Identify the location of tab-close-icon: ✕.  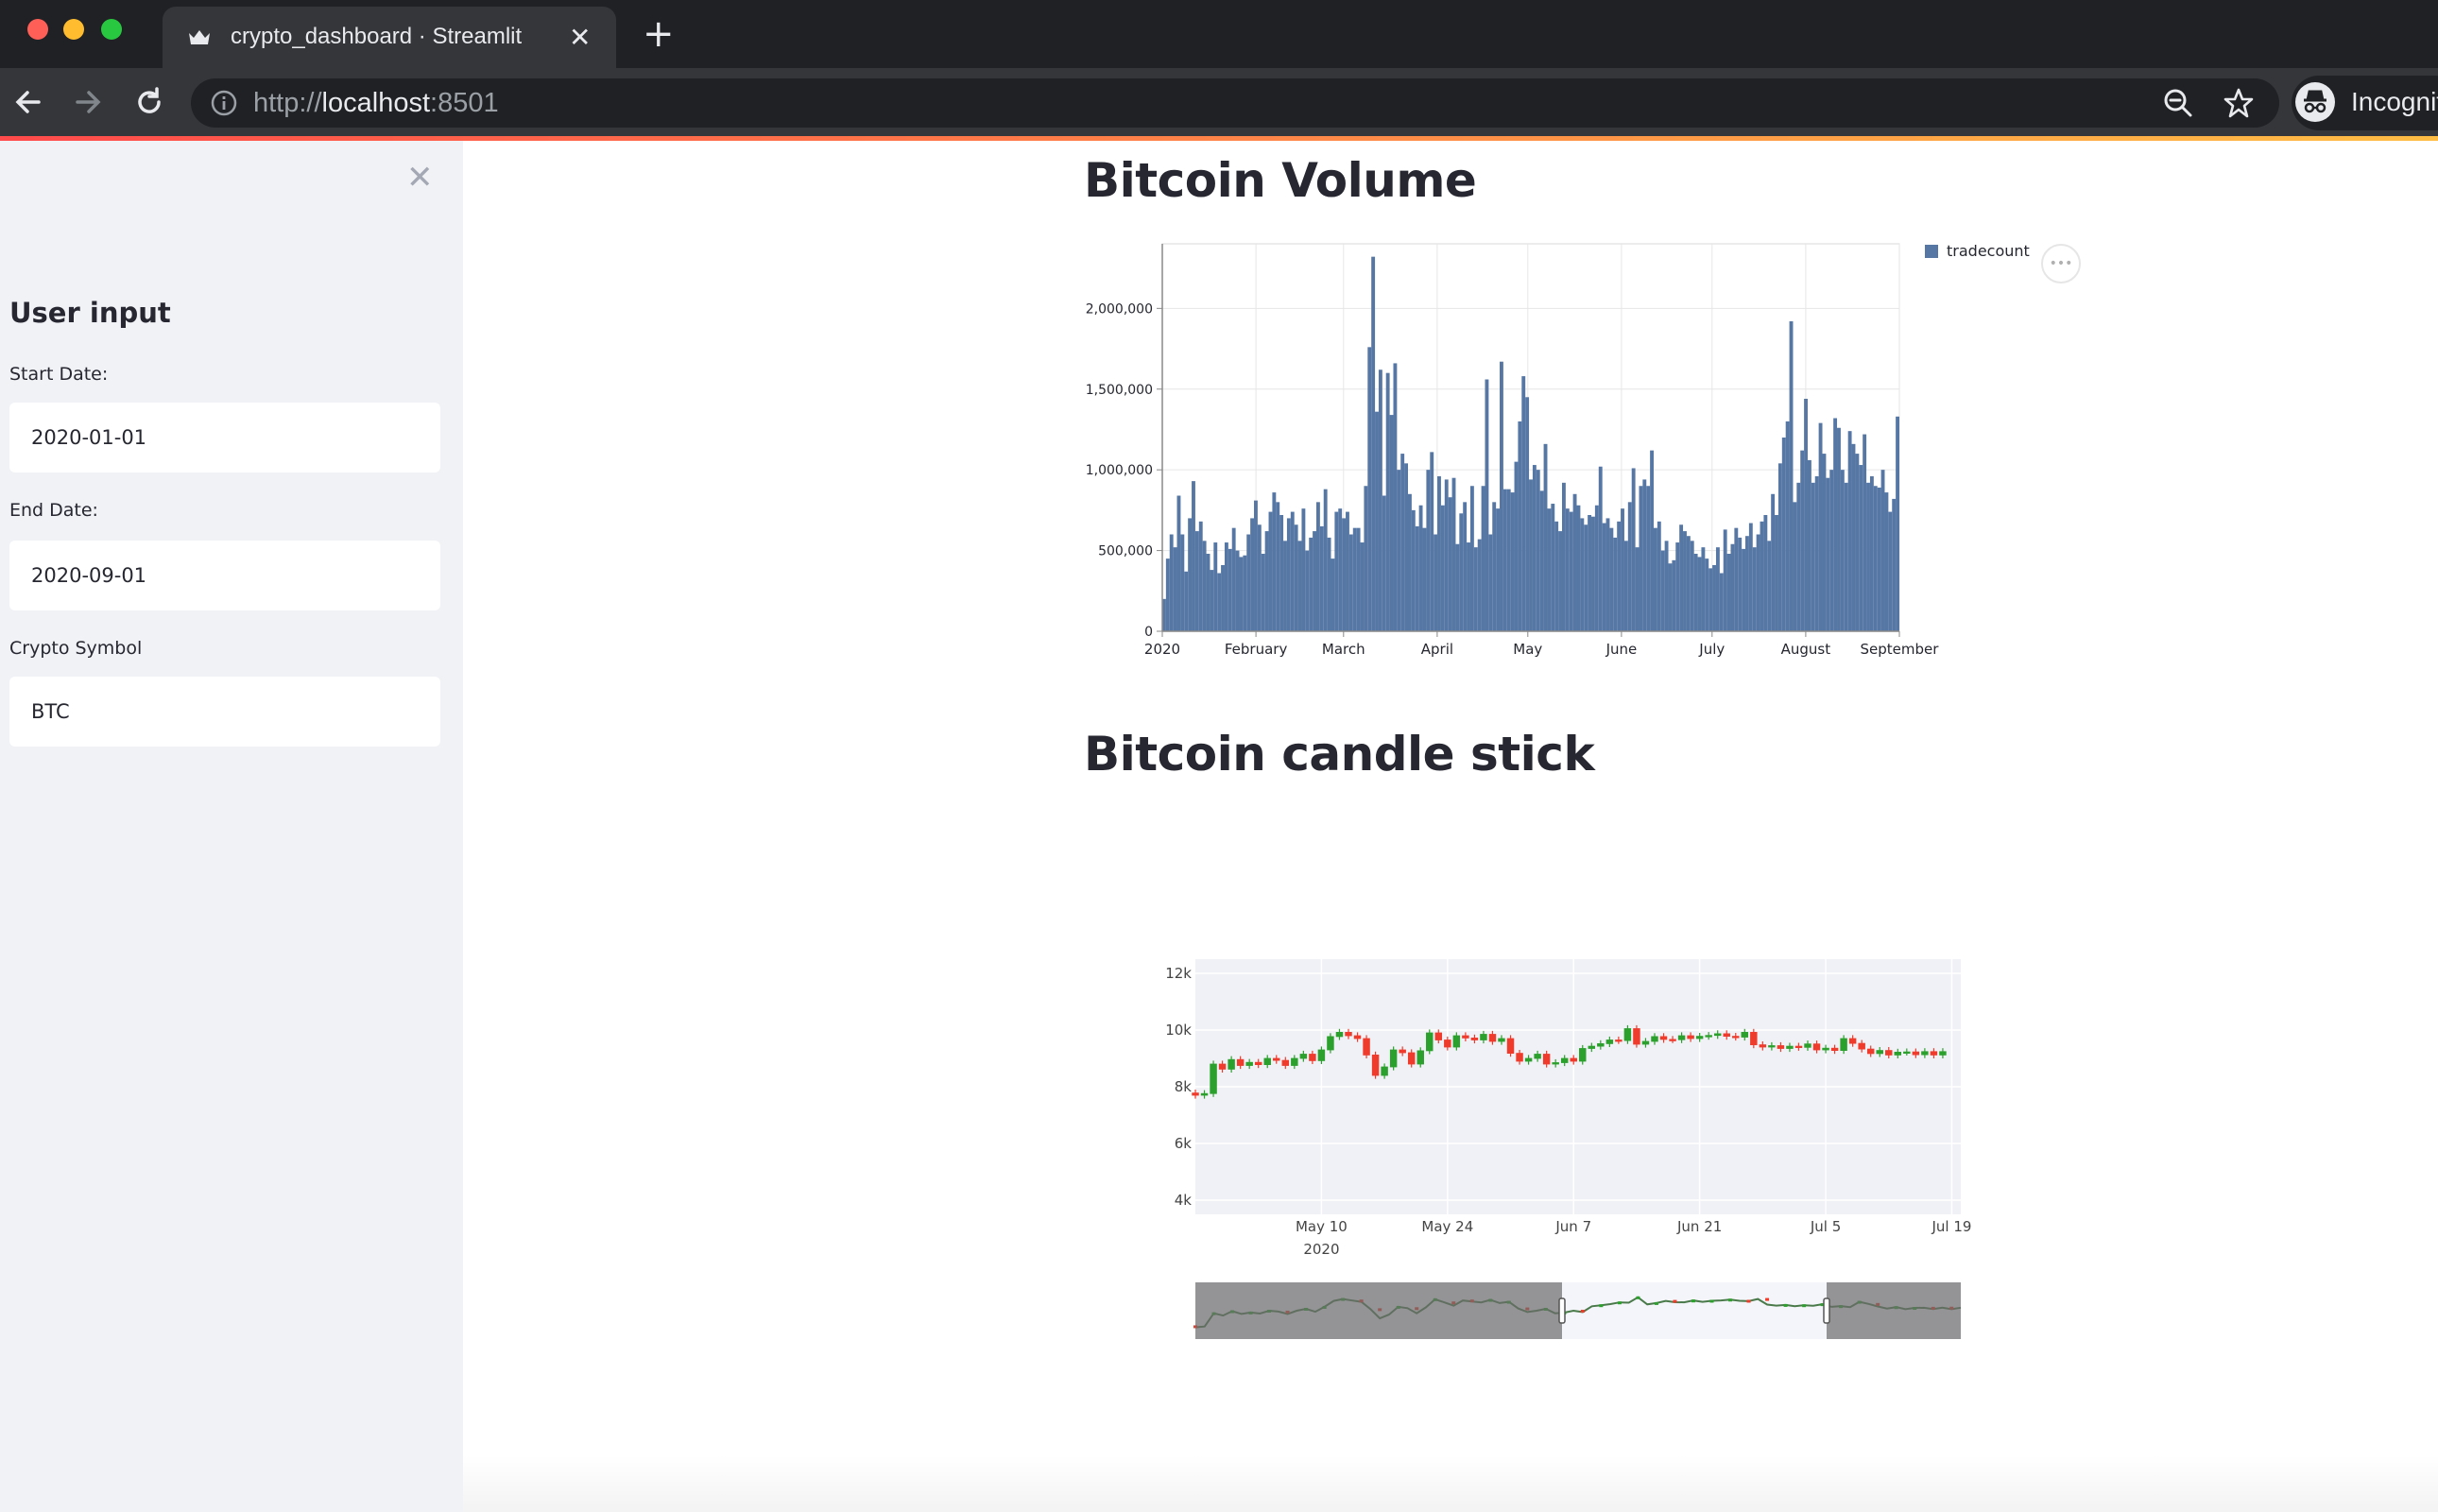
(580, 37).